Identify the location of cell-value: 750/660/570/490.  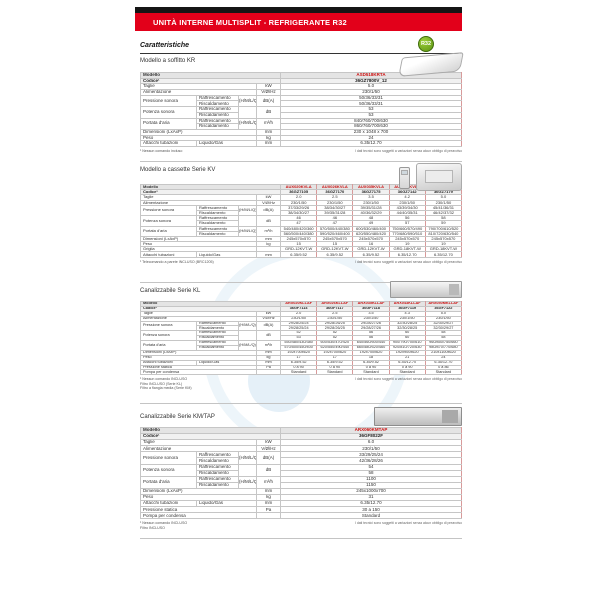
(407, 228).